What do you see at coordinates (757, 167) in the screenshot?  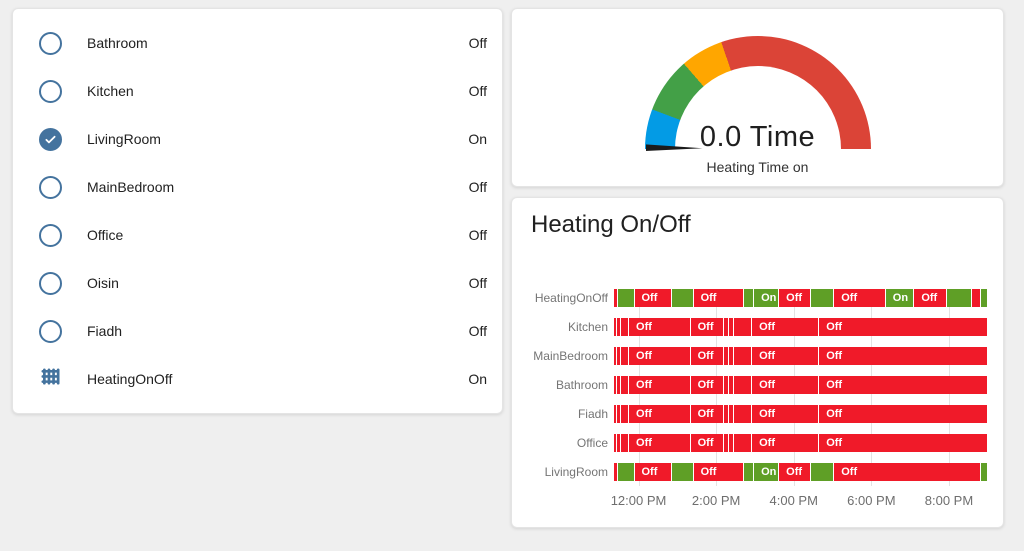 I see `gauge-title: Heating Time on` at bounding box center [757, 167].